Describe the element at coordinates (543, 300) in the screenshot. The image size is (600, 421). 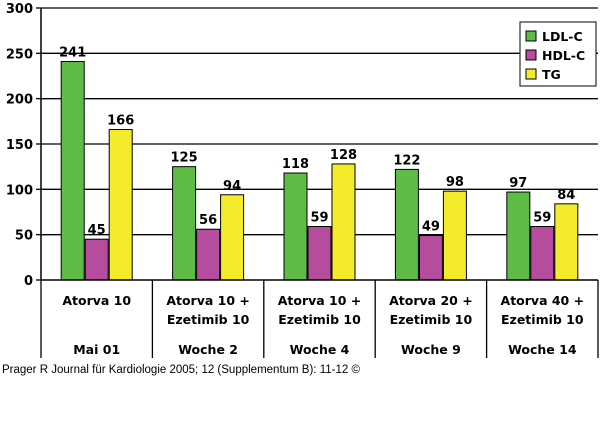
I see `category-label: Atorva 40 +` at that location.